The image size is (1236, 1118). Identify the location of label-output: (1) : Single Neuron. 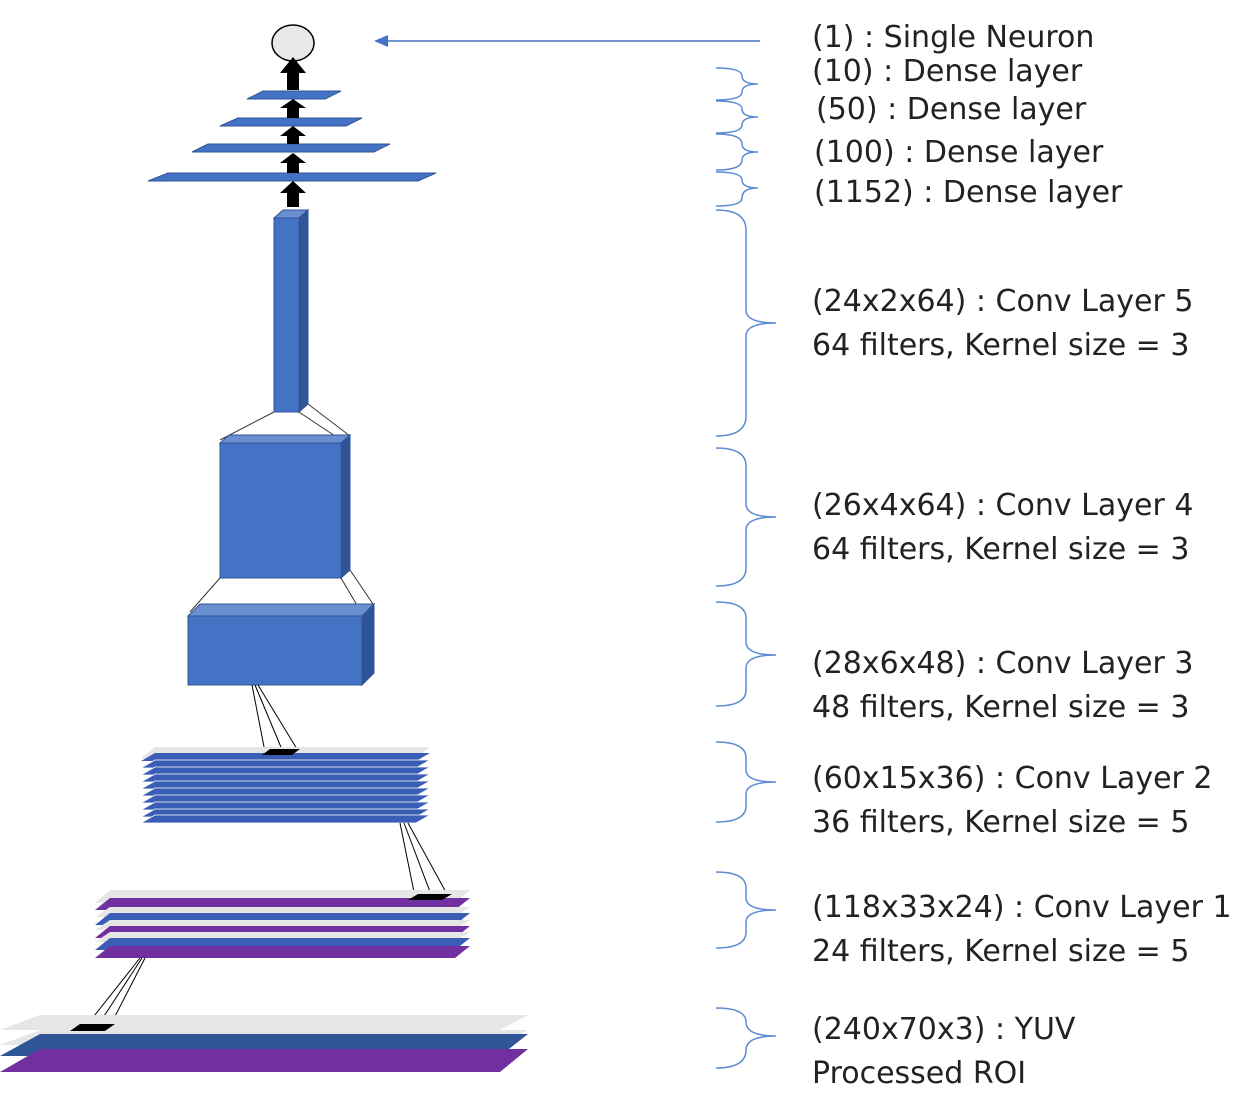
(953, 38).